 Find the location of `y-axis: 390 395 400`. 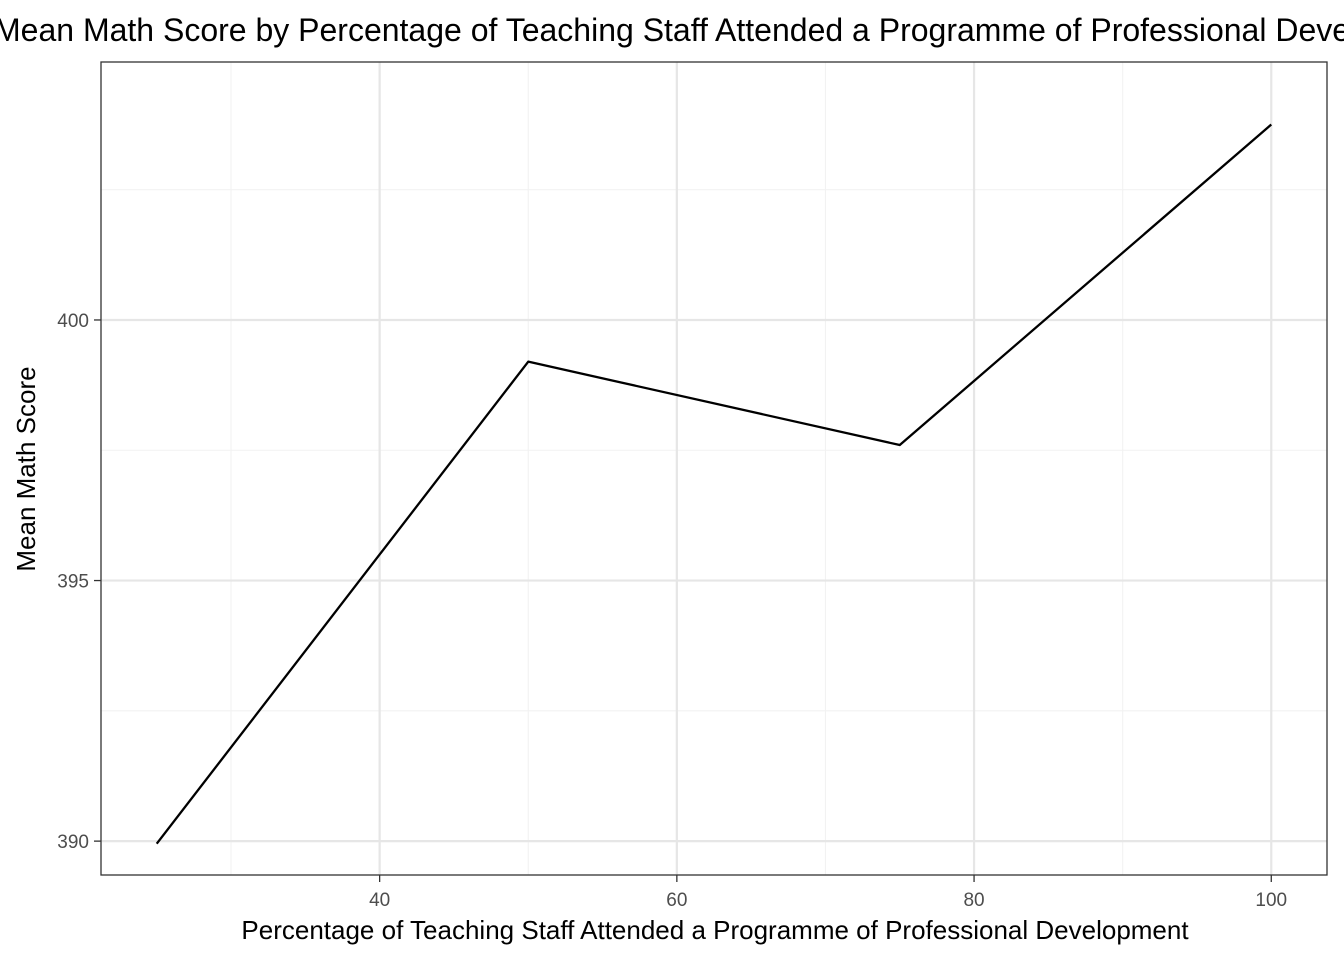

y-axis: 390 395 400 is located at coordinates (79, 582).